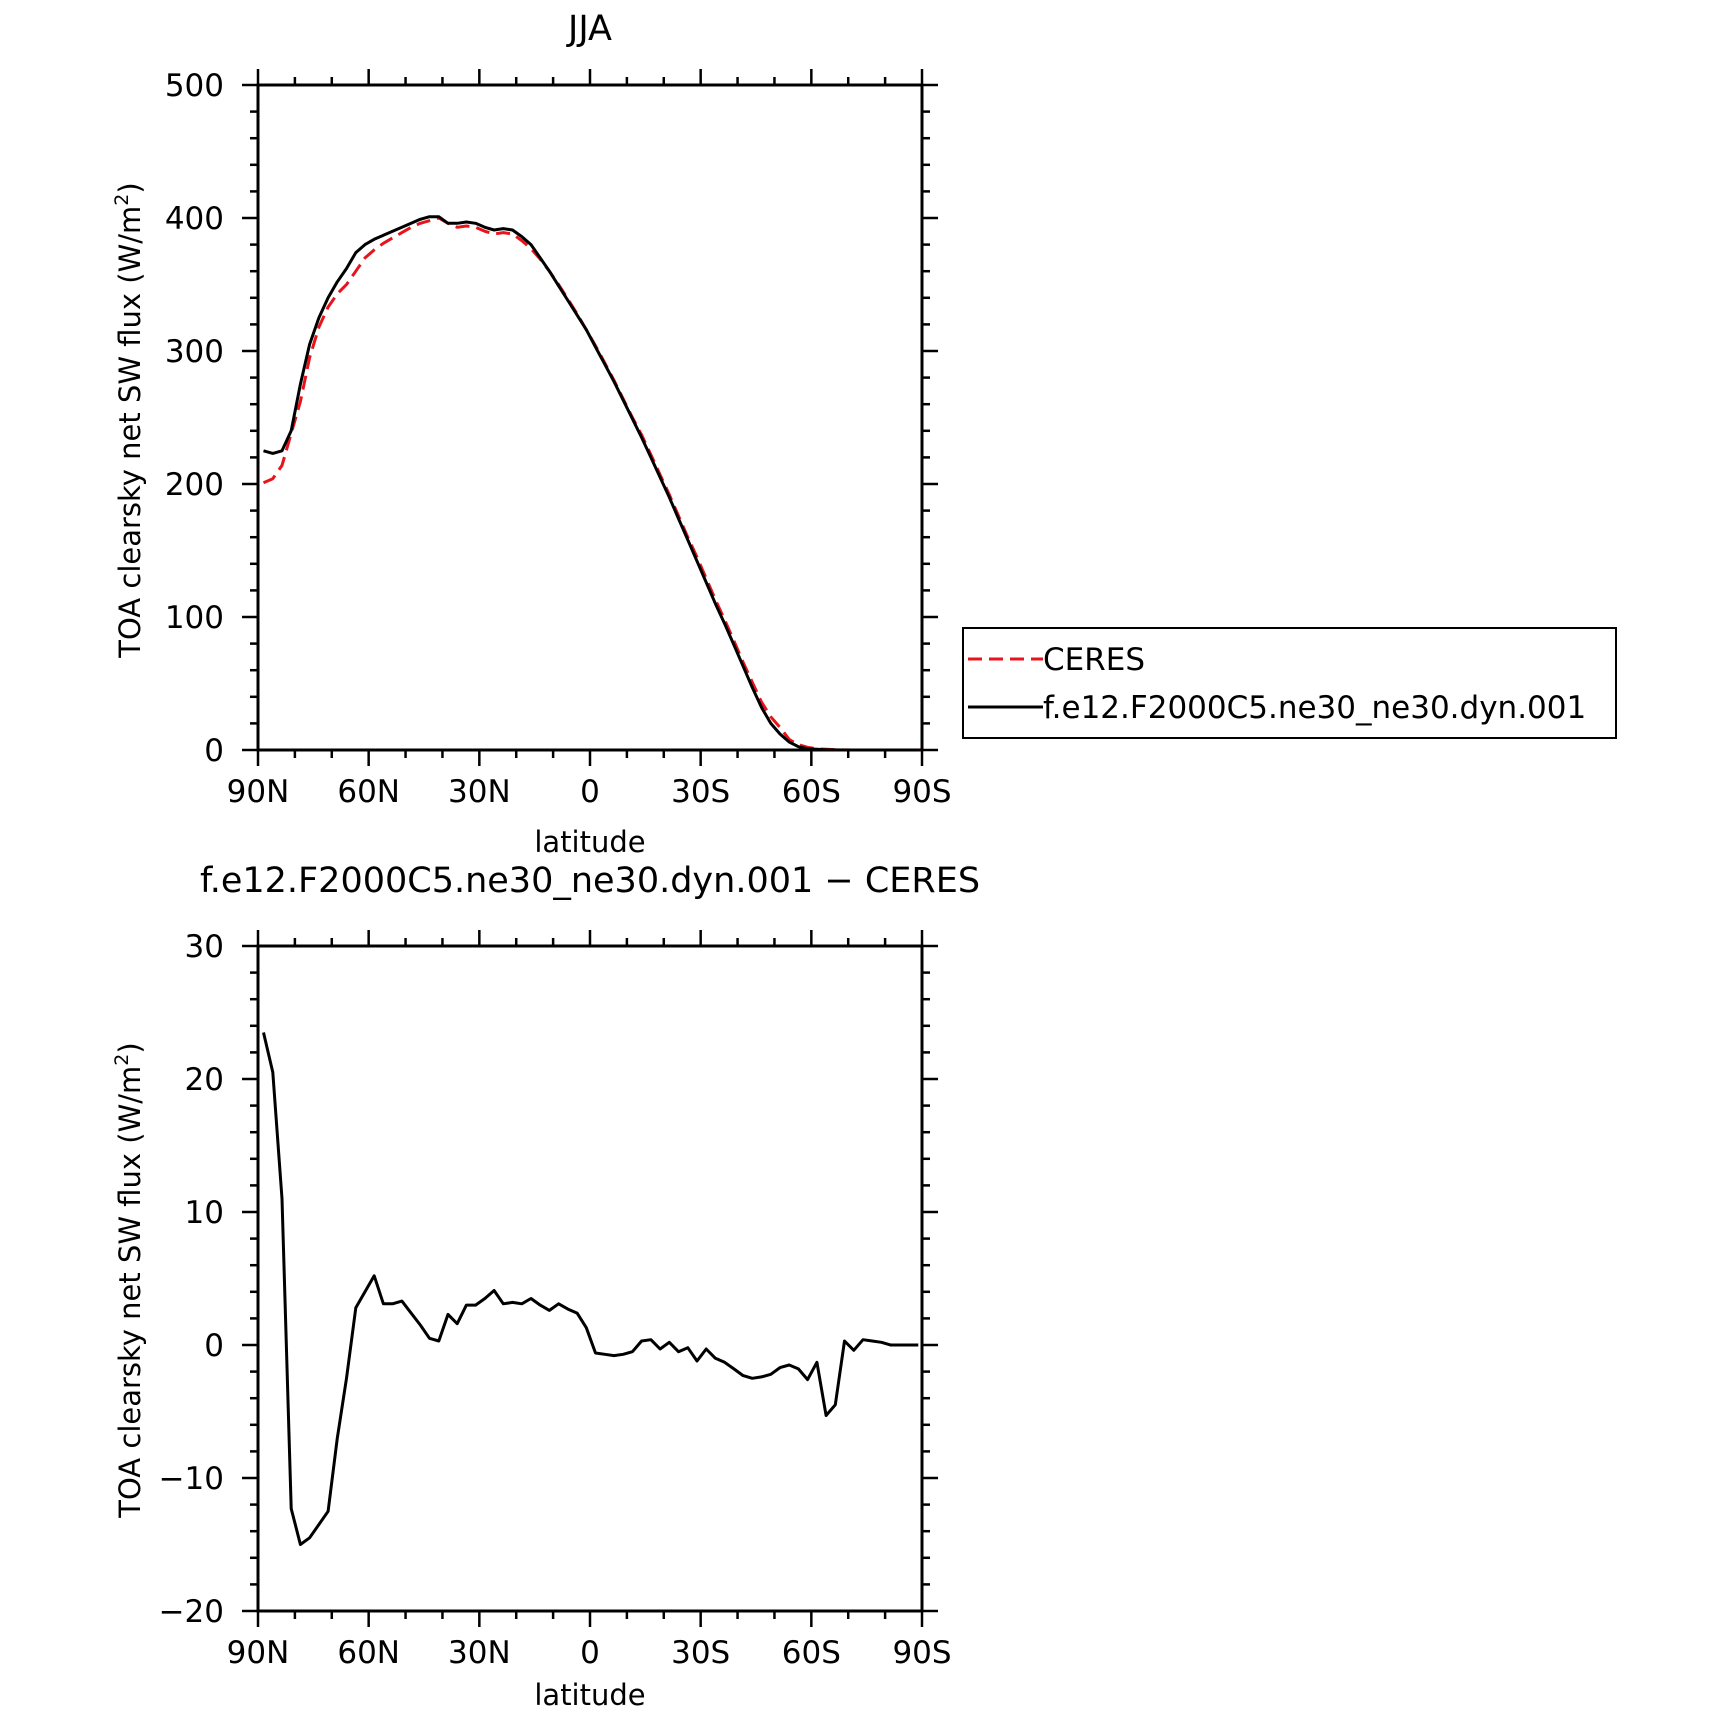 The image size is (1710, 1718). I want to click on legend-label-model: f.e12.F2000C5.ne30_ne30.dyn.001, so click(1314, 708).